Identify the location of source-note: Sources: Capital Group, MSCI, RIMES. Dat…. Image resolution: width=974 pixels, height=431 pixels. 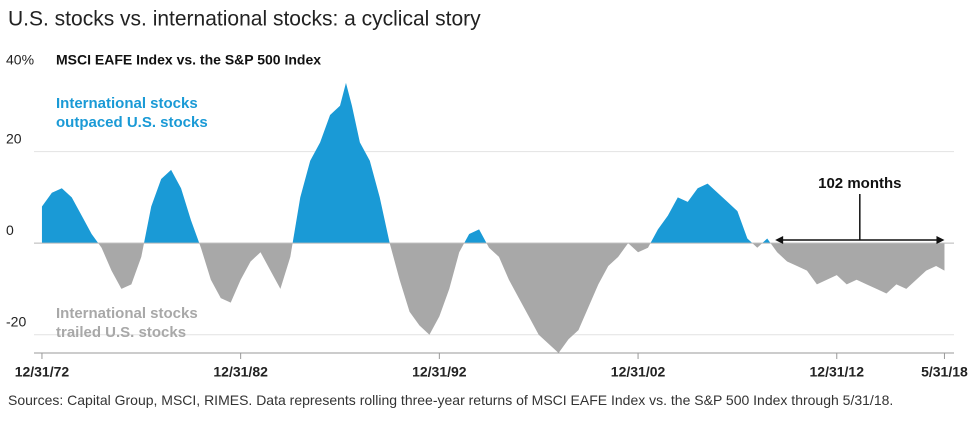
(451, 400).